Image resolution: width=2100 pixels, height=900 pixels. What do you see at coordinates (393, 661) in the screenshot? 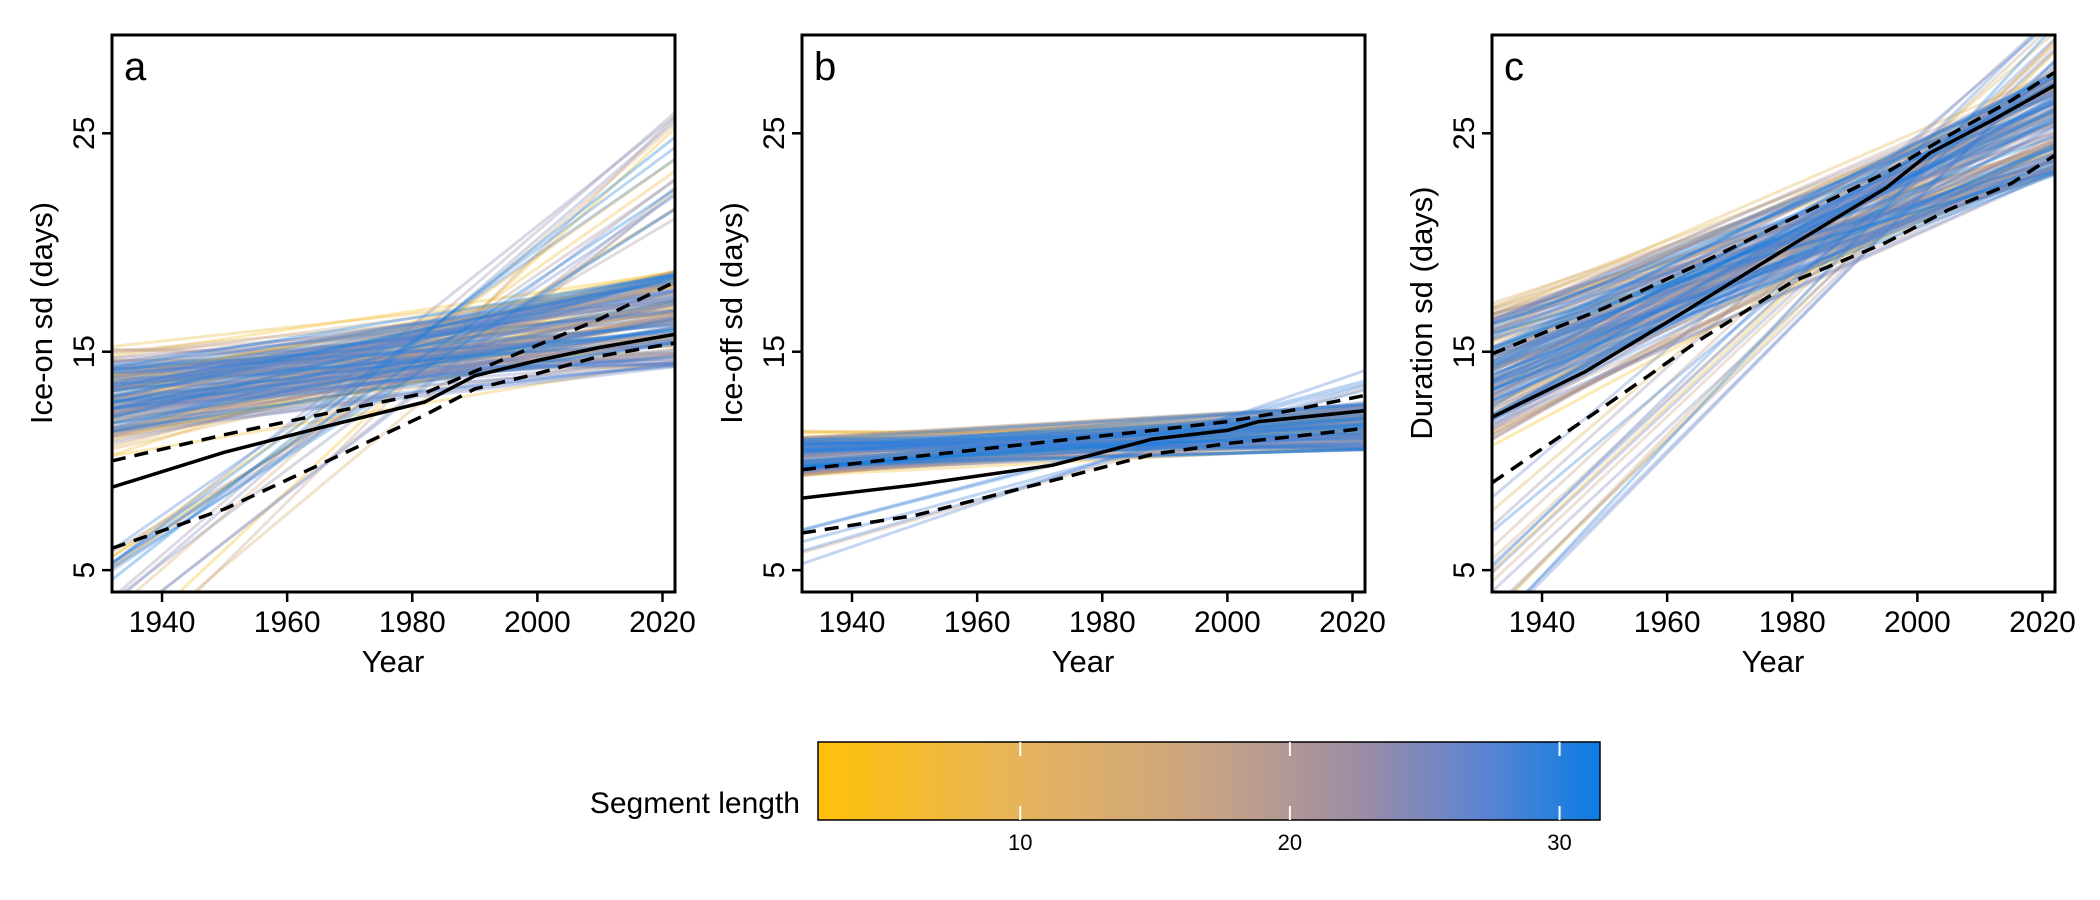
I see `x-axis-title-a: Year` at bounding box center [393, 661].